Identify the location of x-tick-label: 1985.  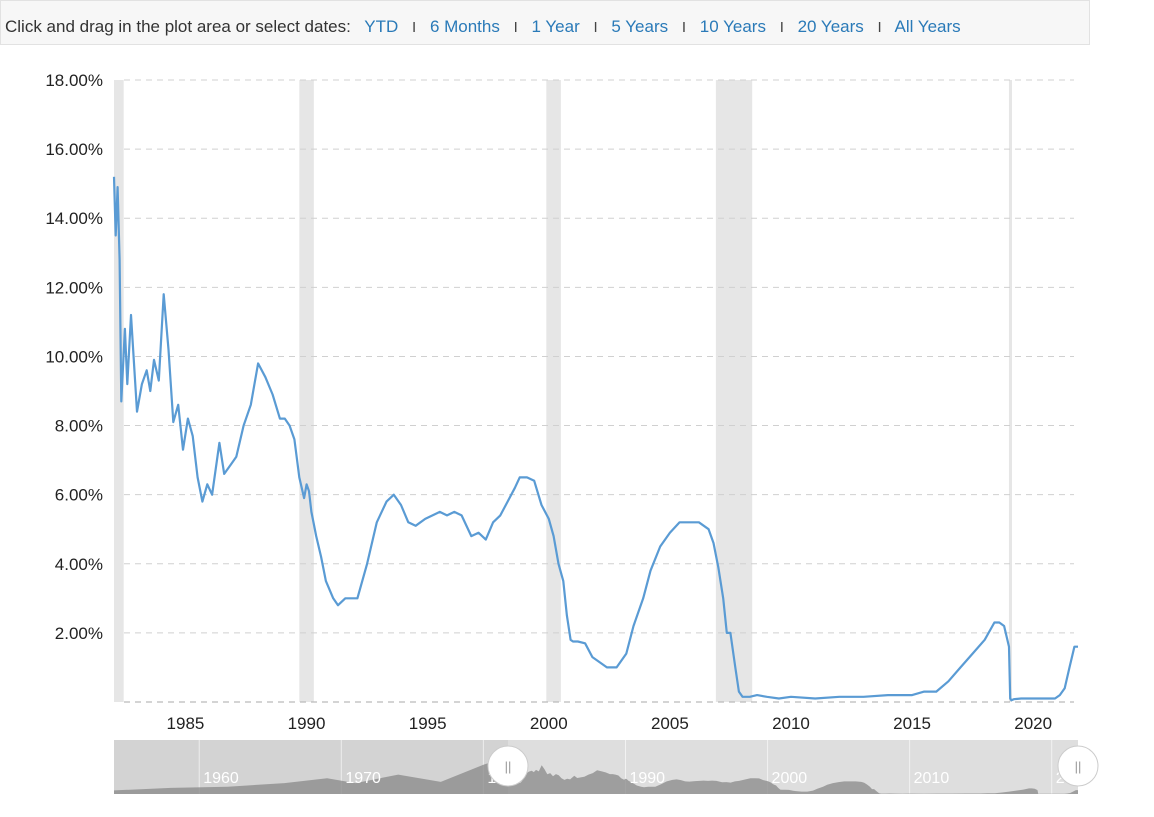
(186, 723).